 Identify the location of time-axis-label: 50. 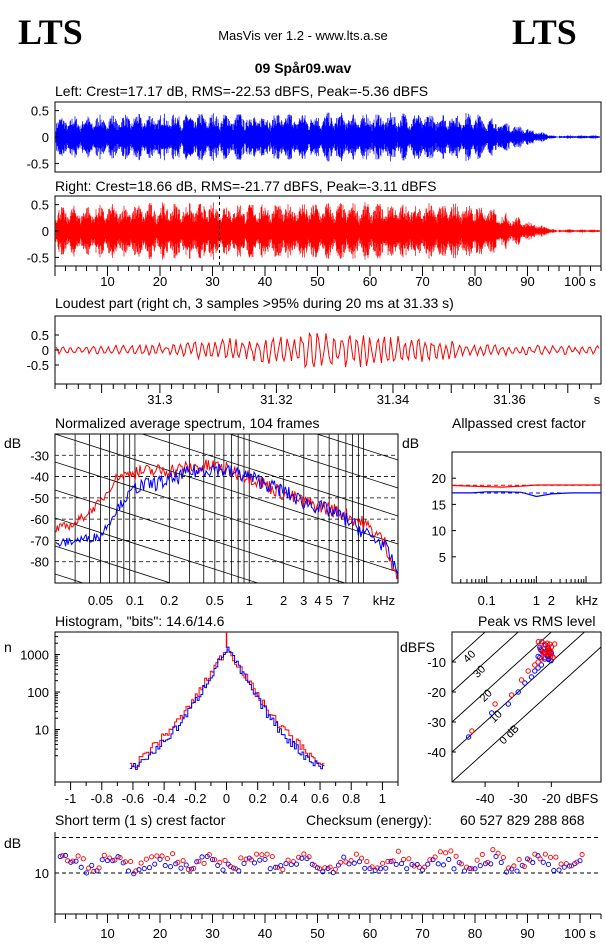
(317, 281).